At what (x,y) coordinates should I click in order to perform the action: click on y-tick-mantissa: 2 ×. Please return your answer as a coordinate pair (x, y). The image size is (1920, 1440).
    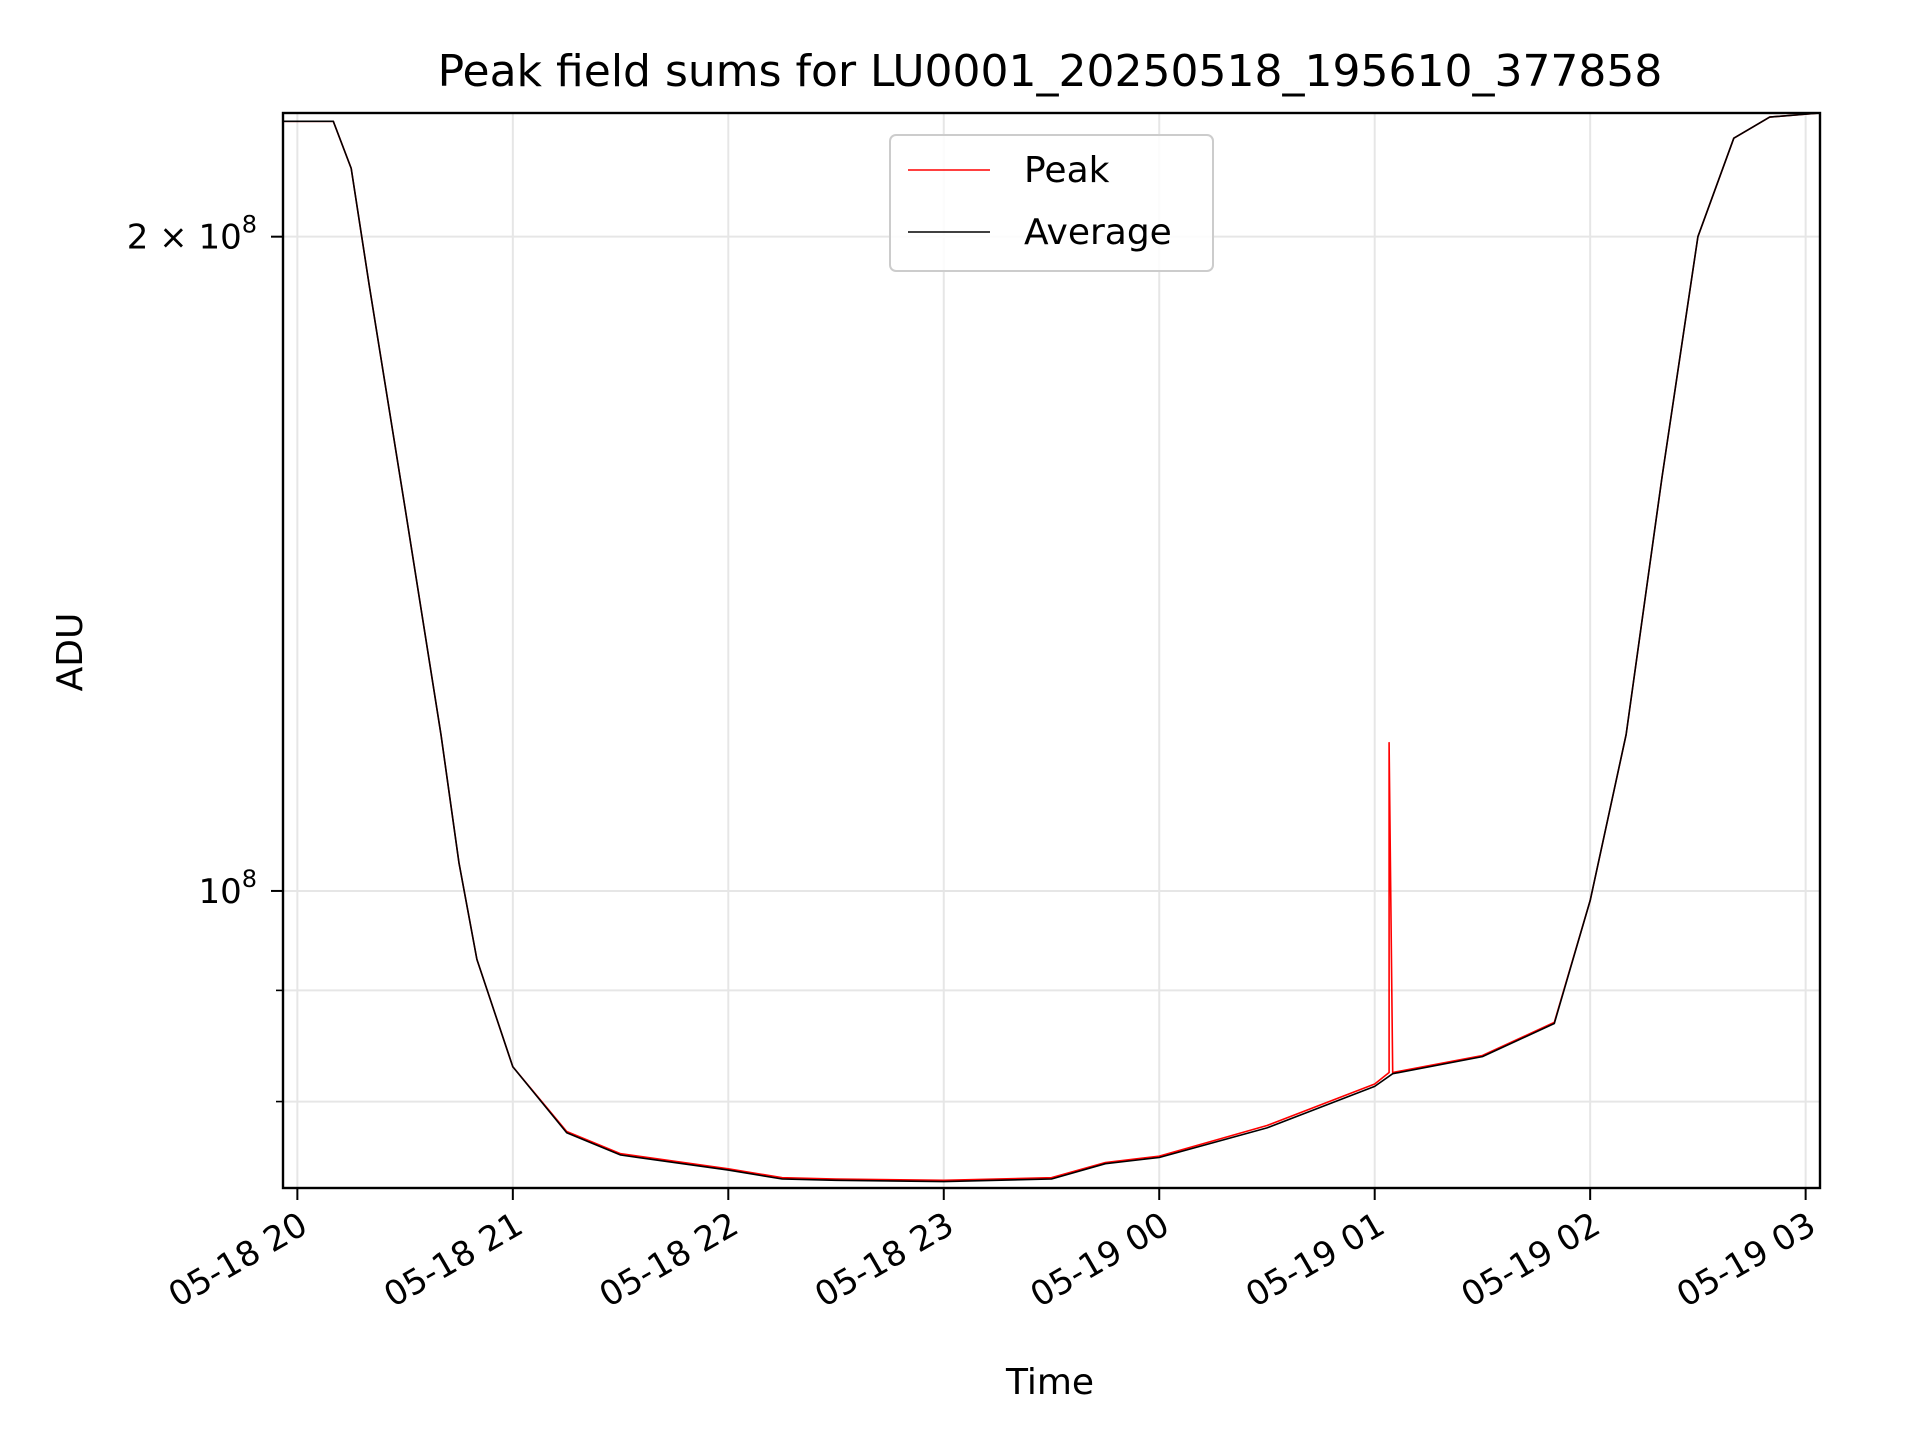
    Looking at the image, I should click on (163, 238).